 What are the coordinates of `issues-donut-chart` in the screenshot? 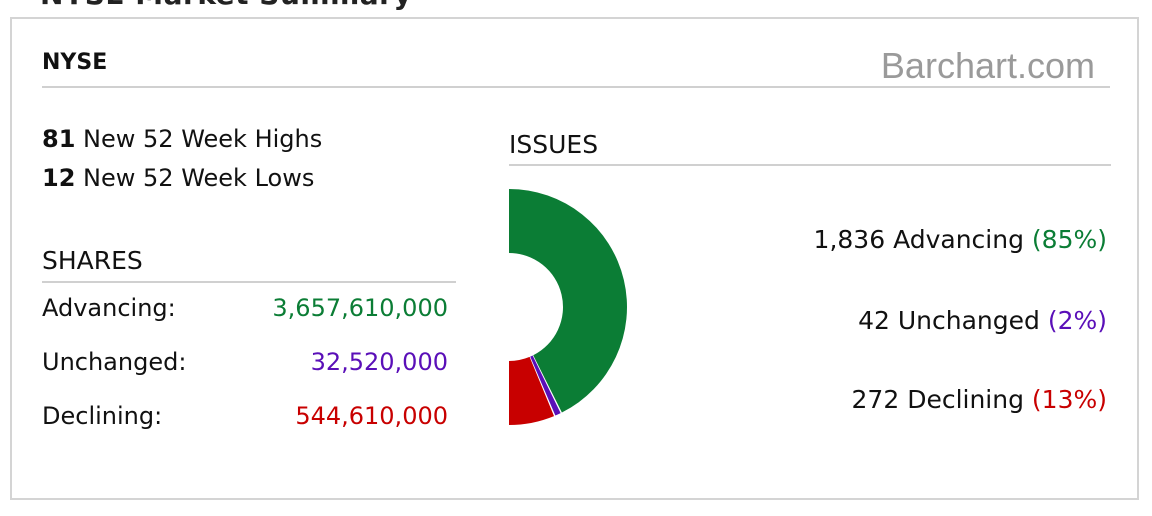 It's located at (568, 307).